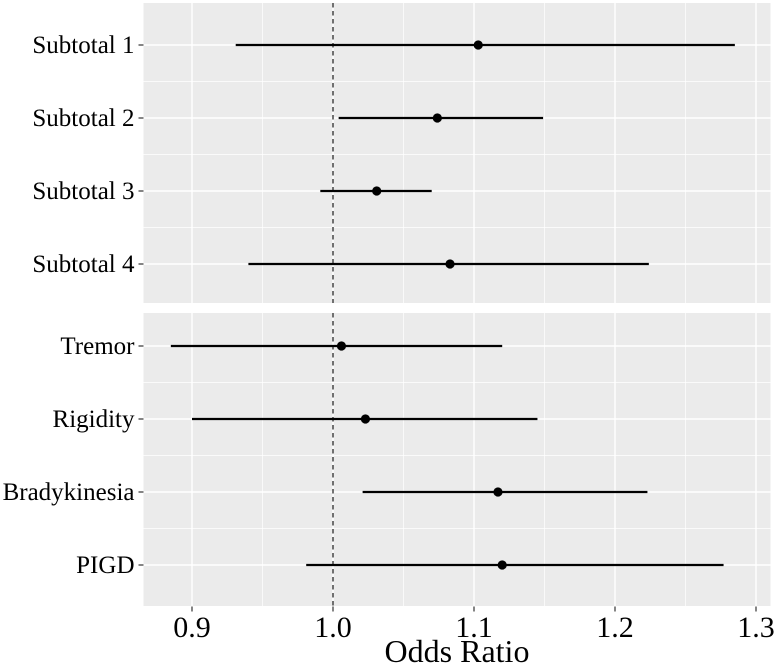 The image size is (781, 665). What do you see at coordinates (69, 492) in the screenshot?
I see `row-label: Bradykinesia` at bounding box center [69, 492].